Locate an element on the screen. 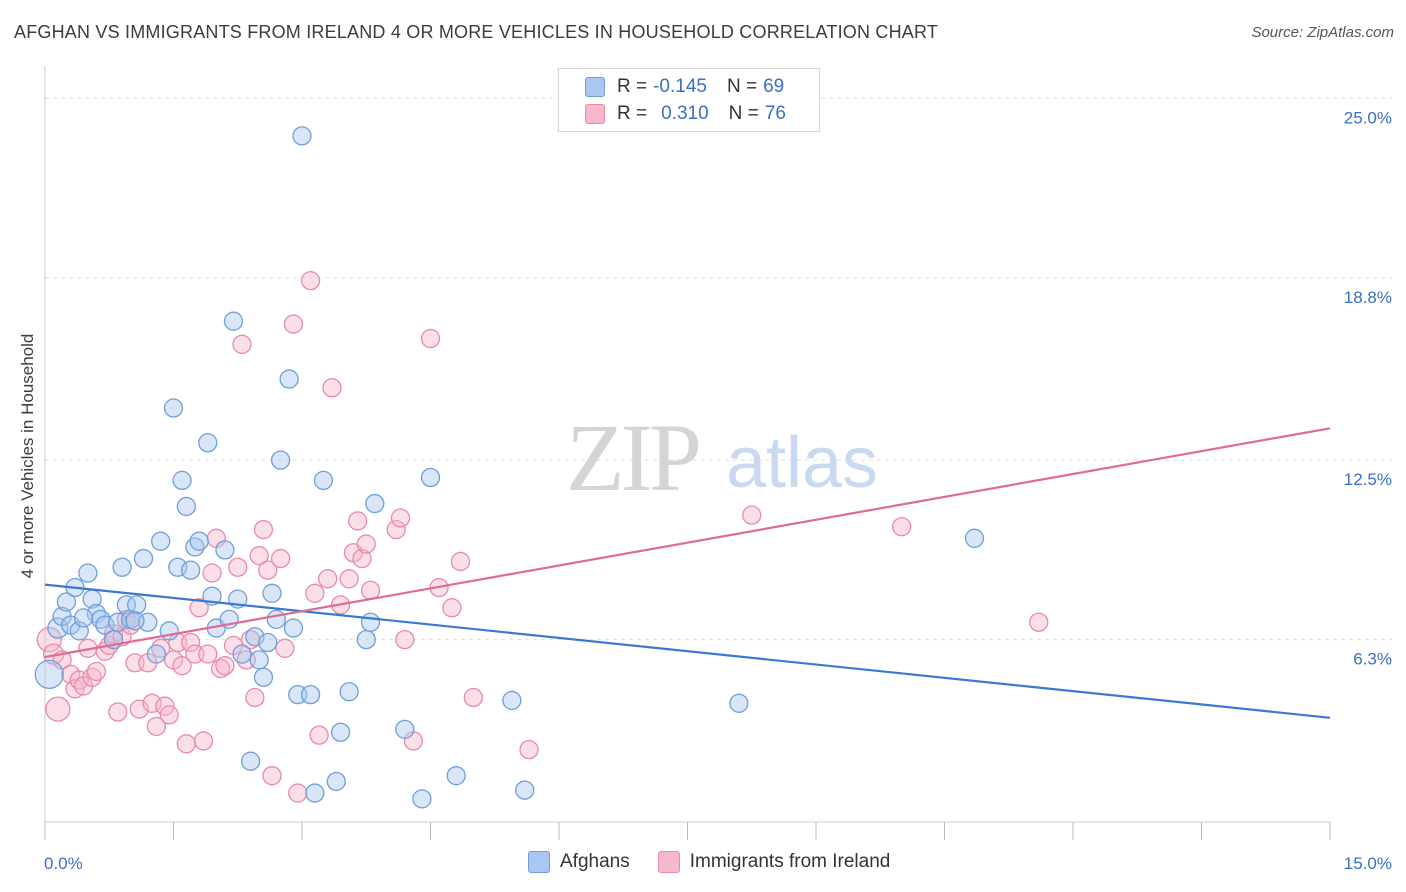 This screenshot has width=1406, height=892. ireland-legend-label: Immigrants from Ireland is located at coordinates (790, 861).